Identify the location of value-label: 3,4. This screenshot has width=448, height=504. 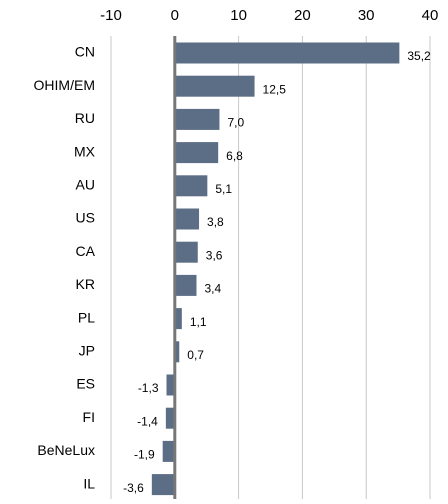
(212, 289).